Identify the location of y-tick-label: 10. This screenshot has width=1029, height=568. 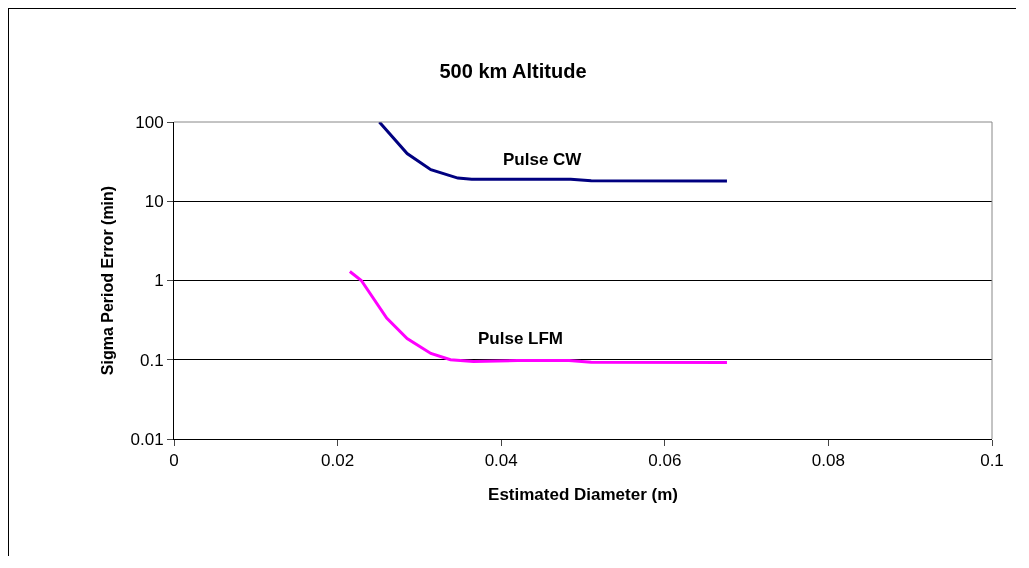
(154, 202).